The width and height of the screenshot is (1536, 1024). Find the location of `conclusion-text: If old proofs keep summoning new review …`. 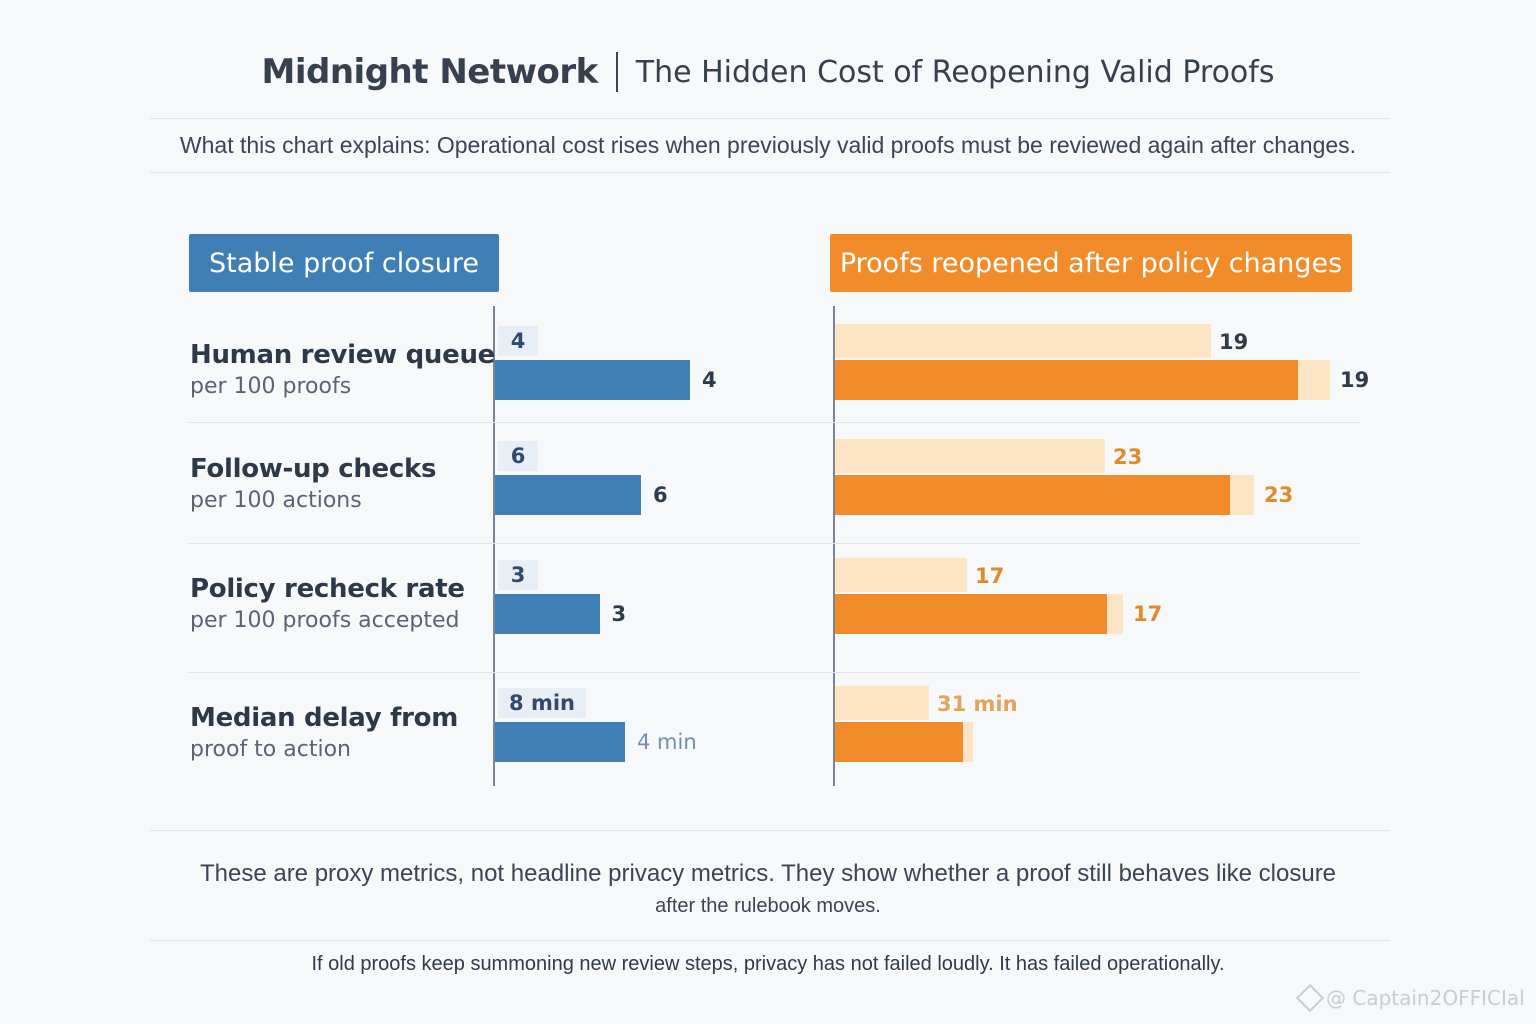

conclusion-text: If old proofs keep summoning new review … is located at coordinates (768, 964).